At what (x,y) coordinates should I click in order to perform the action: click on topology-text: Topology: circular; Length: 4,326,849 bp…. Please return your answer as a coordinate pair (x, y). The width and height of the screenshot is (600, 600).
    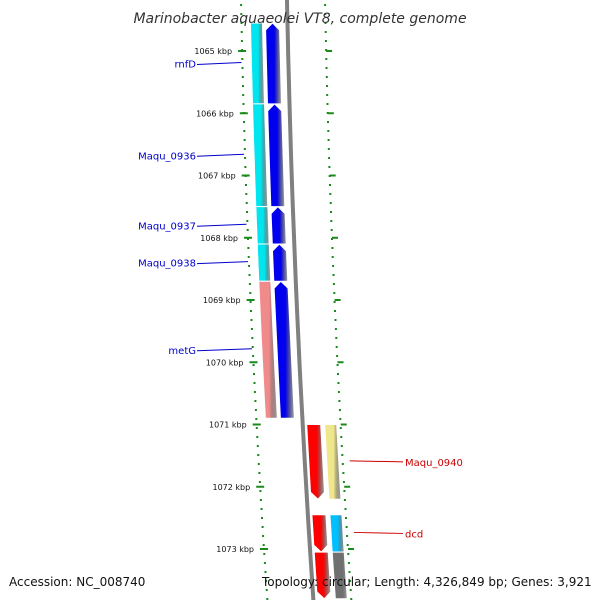
    Looking at the image, I should click on (426, 582).